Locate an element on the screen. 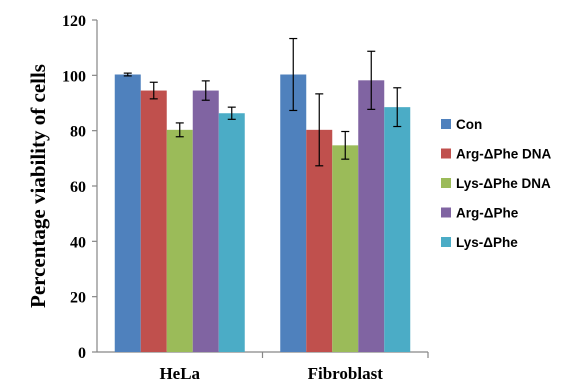 The image size is (582, 384). legend-item-4: Lys-ΔPhe is located at coordinates (479, 242).